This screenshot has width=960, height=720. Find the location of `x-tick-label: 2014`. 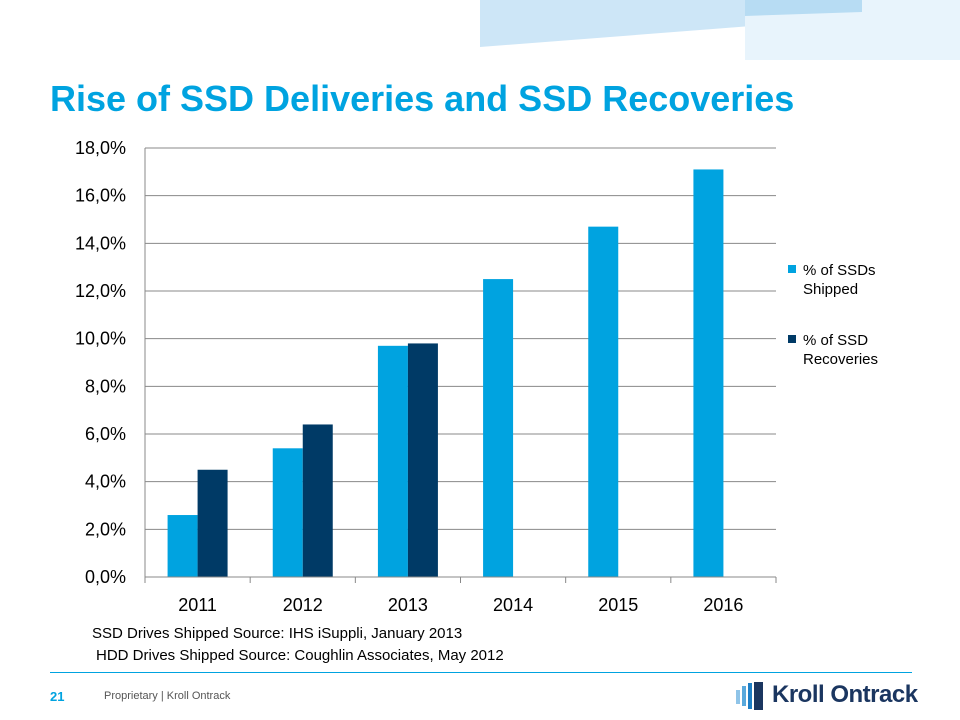

x-tick-label: 2014 is located at coordinates (513, 605).